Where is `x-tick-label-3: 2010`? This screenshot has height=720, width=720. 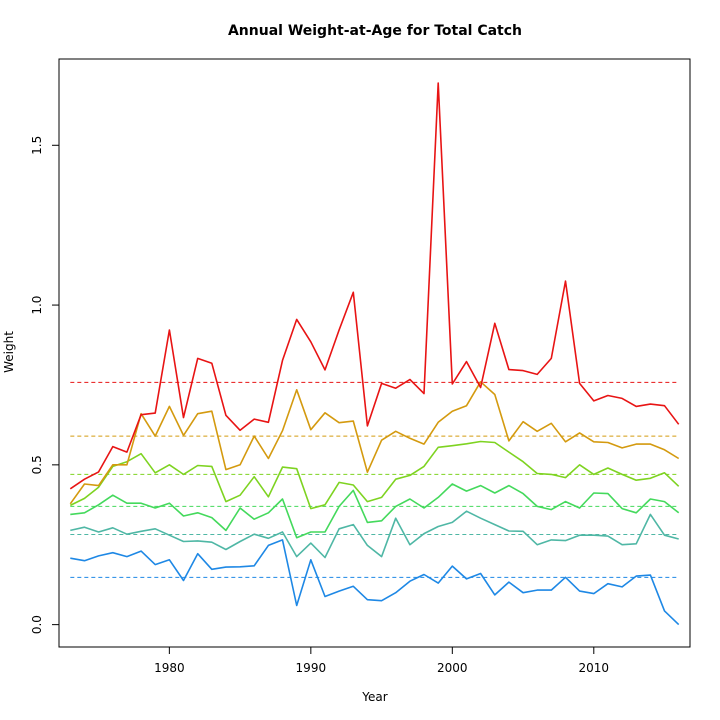 x-tick-label-3: 2010 is located at coordinates (594, 668).